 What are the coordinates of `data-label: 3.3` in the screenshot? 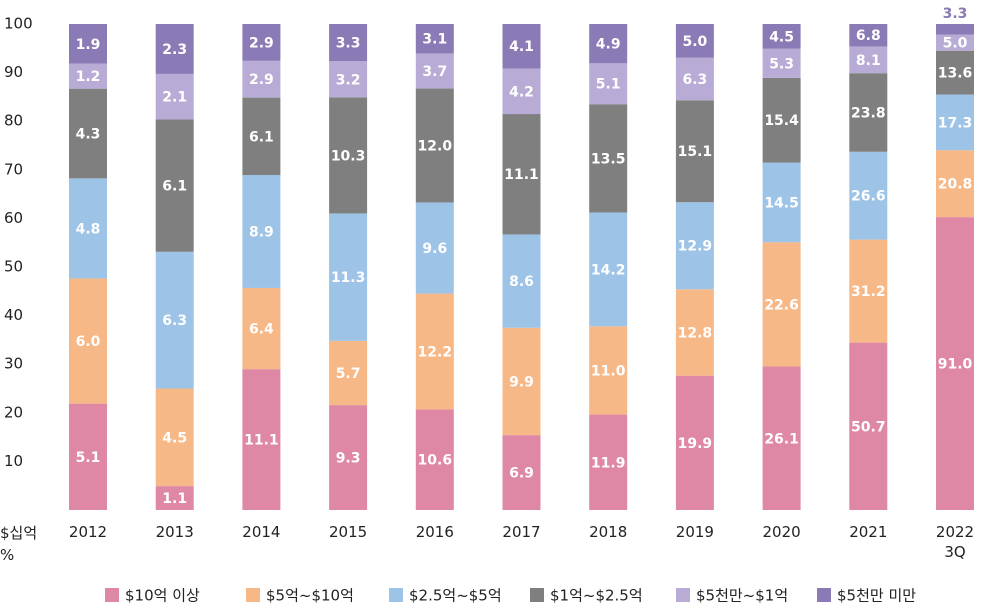 It's located at (348, 44).